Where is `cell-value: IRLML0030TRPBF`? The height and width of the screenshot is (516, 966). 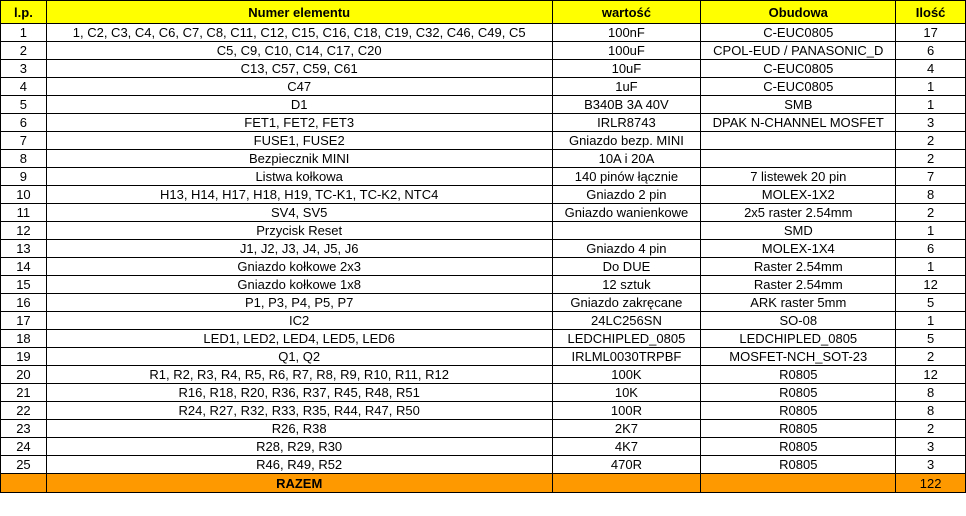
cell-value: IRLML0030TRPBF is located at coordinates (626, 356).